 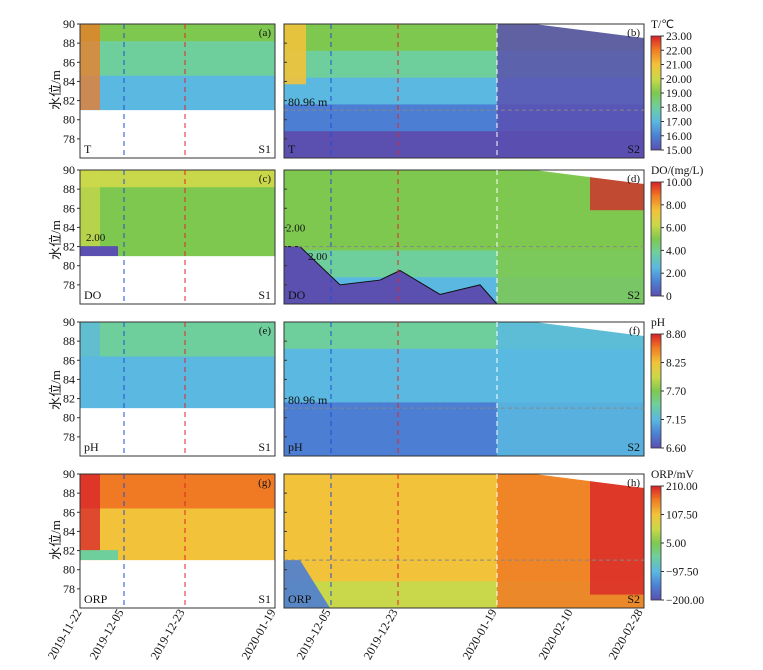 I want to click on colorbar-tick-label: 8.00, so click(x=676, y=206).